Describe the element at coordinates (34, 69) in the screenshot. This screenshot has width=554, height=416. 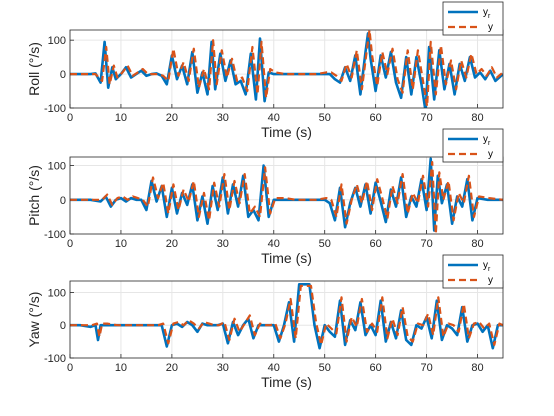
I see `y-axis-label: Roll (°/s)` at that location.